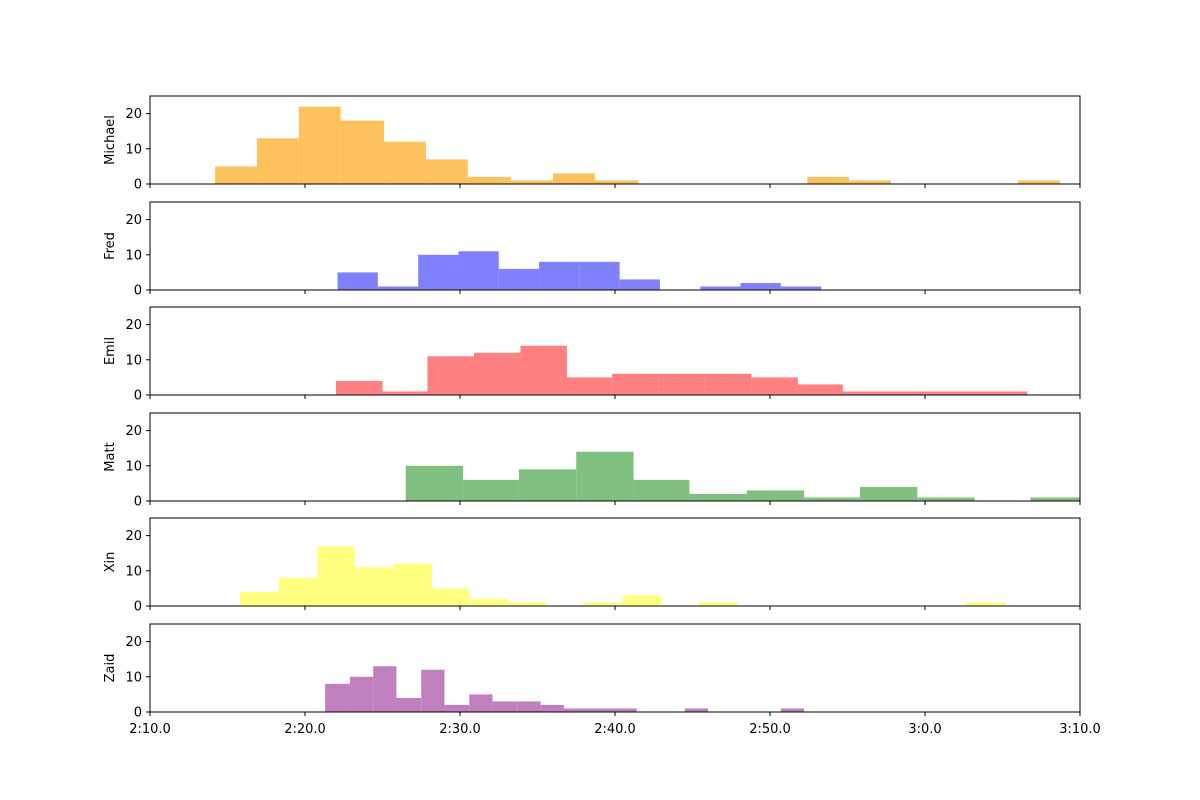  Describe the element at coordinates (110, 246) in the screenshot. I see `series-label: Fred` at that location.